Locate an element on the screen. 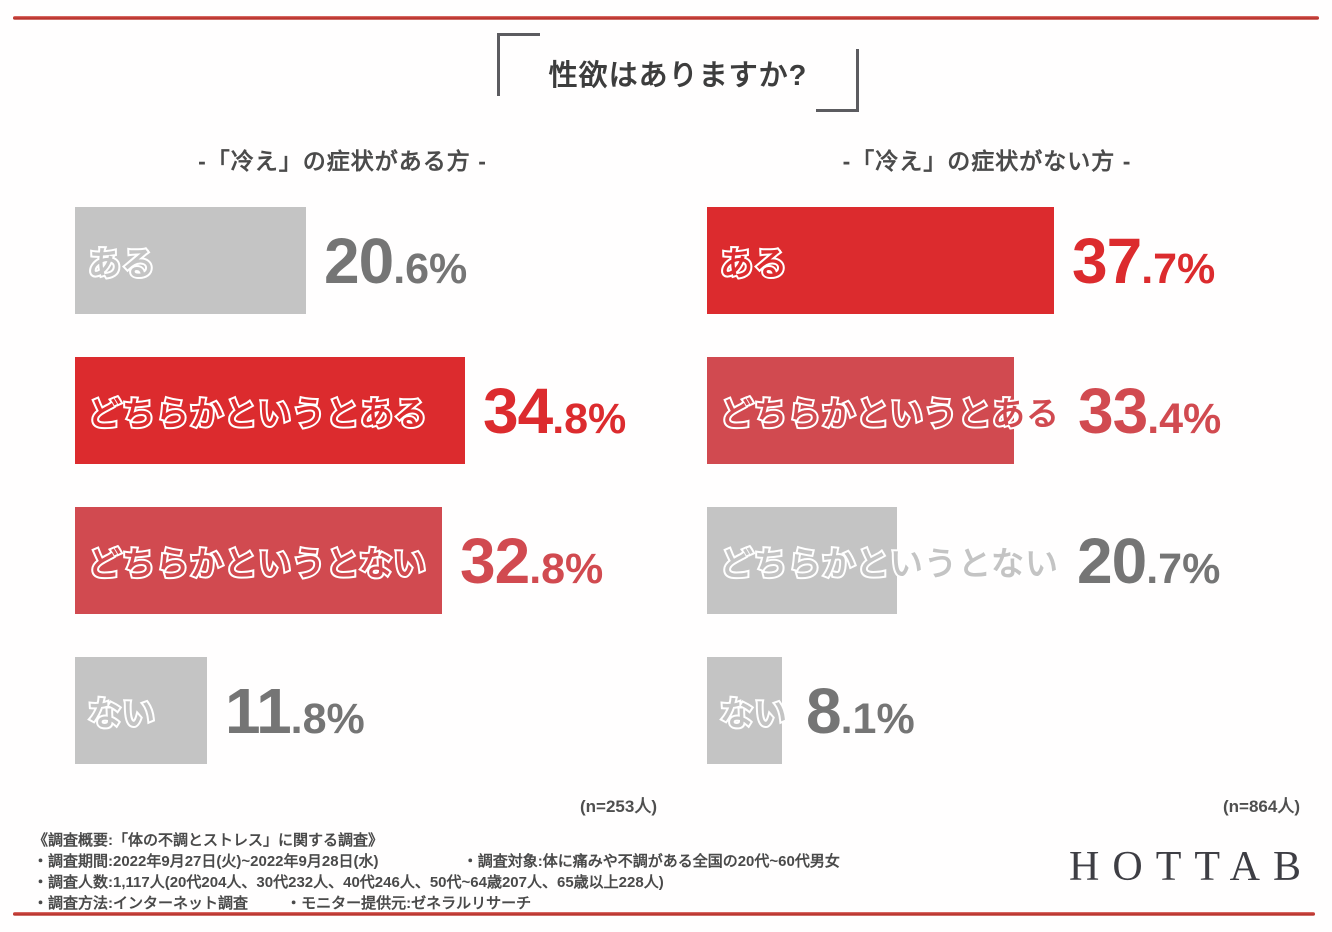 The image size is (1332, 932). bar-row: どちらかというとある 34.8% is located at coordinates (366, 410).